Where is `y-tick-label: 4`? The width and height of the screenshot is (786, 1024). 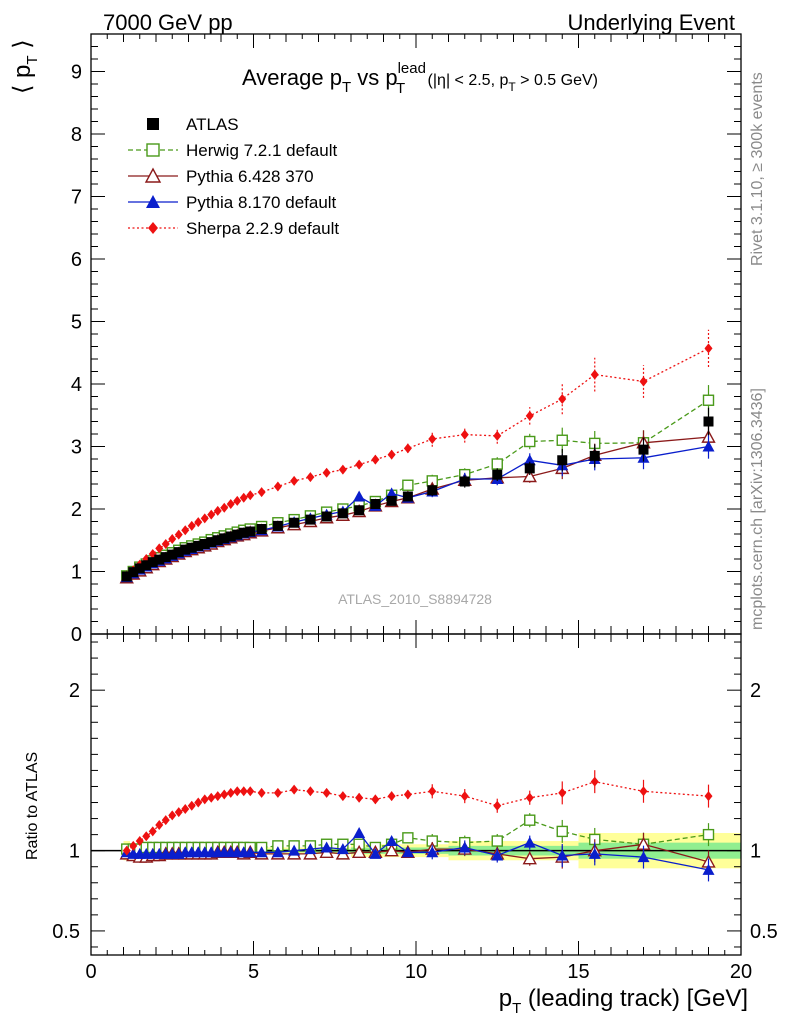 y-tick-label: 4 is located at coordinates (76, 385).